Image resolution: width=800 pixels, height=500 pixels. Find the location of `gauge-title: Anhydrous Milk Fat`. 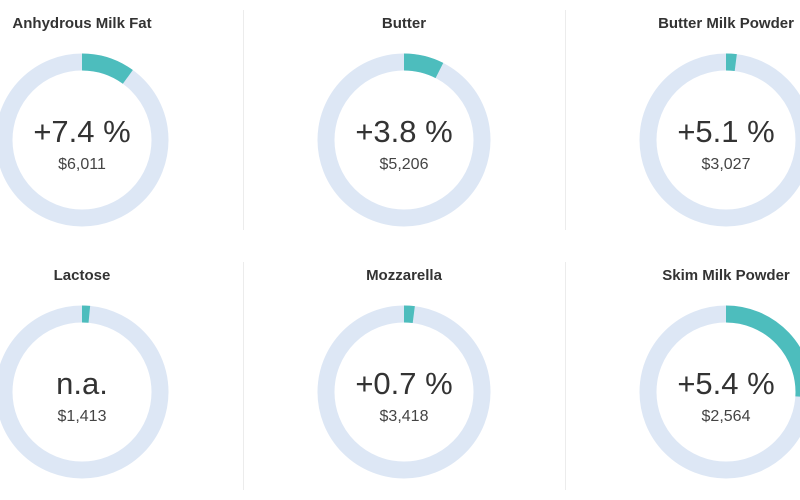

gauge-title: Anhydrous Milk Fat is located at coordinates (81, 23).